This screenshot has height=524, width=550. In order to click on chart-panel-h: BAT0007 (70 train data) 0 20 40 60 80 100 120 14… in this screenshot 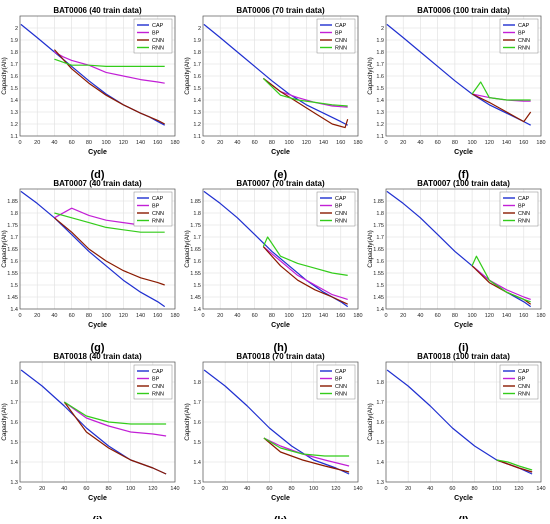, I will do `click(273, 266)`.